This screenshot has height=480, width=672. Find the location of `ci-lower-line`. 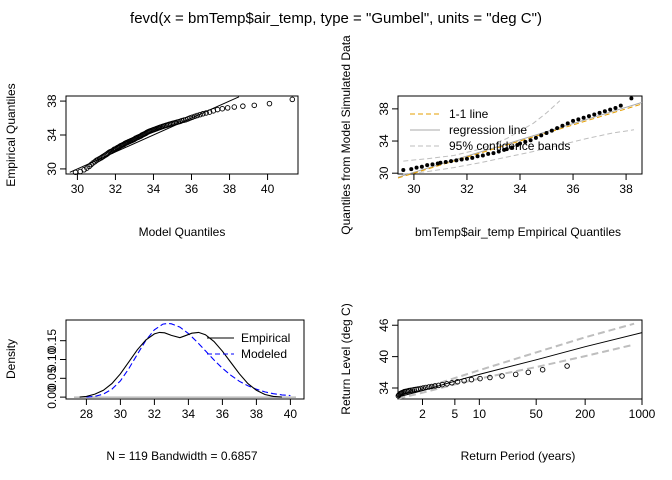

ci-lower-line is located at coordinates (516, 371).